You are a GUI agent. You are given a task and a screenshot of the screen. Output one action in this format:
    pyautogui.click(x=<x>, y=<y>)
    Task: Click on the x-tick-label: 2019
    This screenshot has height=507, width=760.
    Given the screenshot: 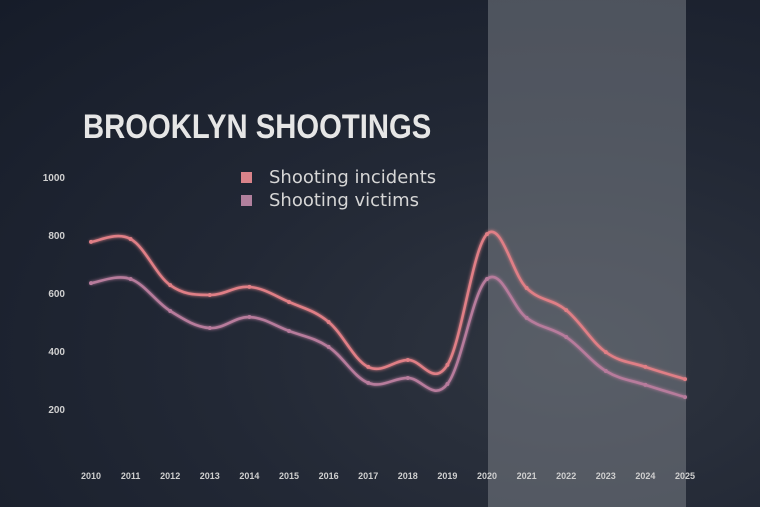 What is the action you would take?
    pyautogui.click(x=447, y=476)
    